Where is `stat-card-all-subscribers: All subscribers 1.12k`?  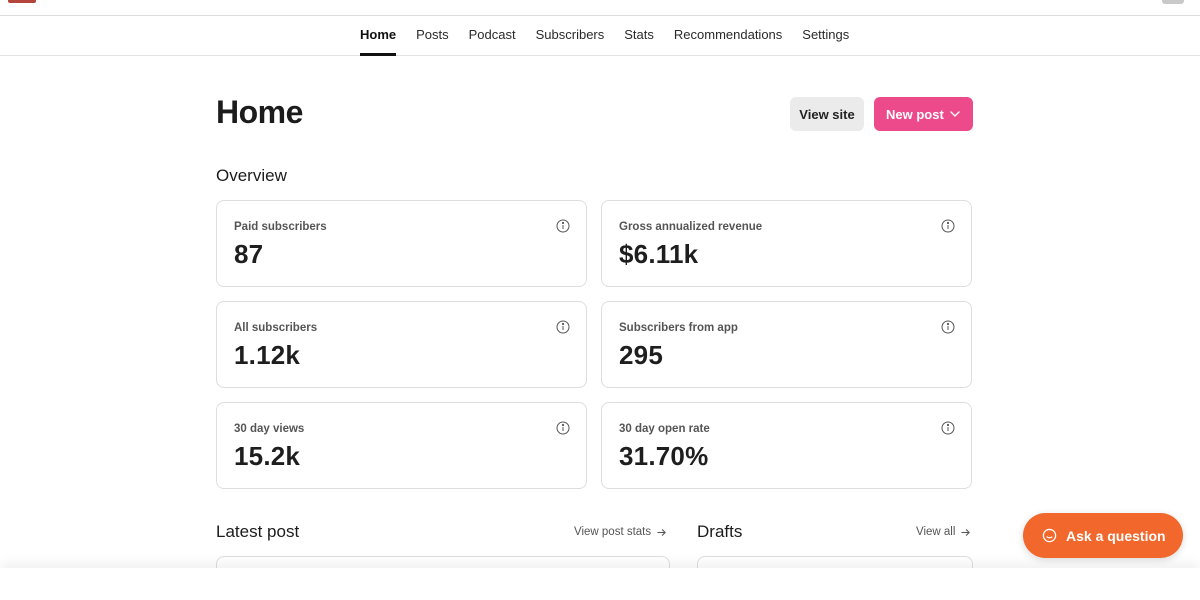 stat-card-all-subscribers: All subscribers 1.12k is located at coordinates (401, 344).